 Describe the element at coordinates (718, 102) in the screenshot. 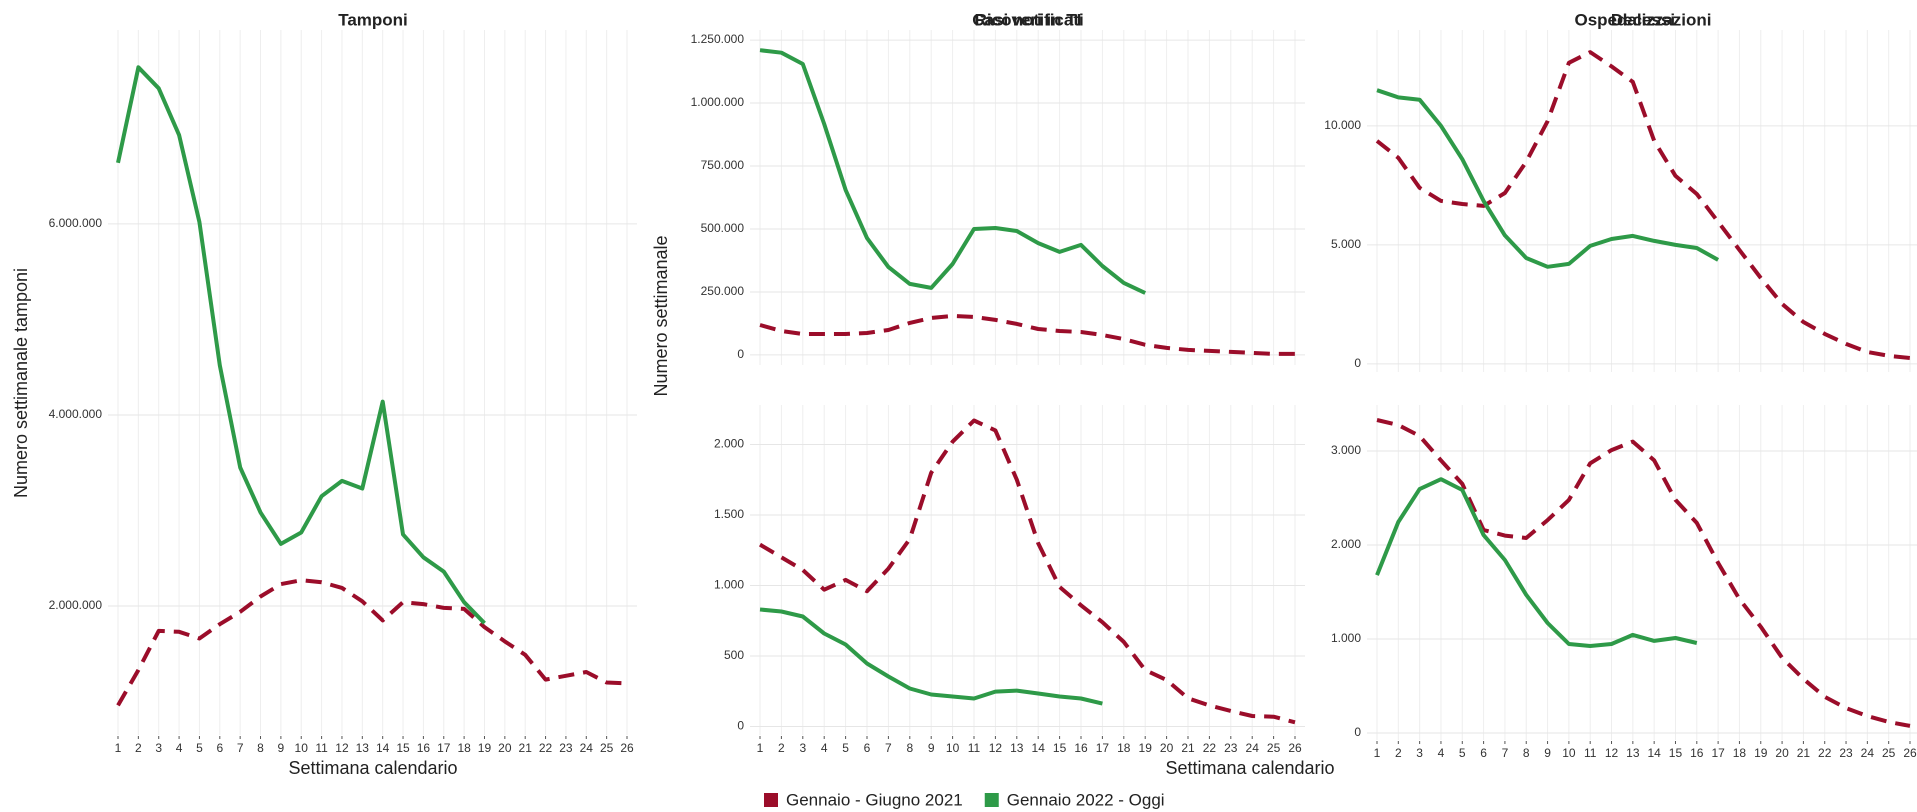

I see `y-tick-label: 1.000.000` at that location.